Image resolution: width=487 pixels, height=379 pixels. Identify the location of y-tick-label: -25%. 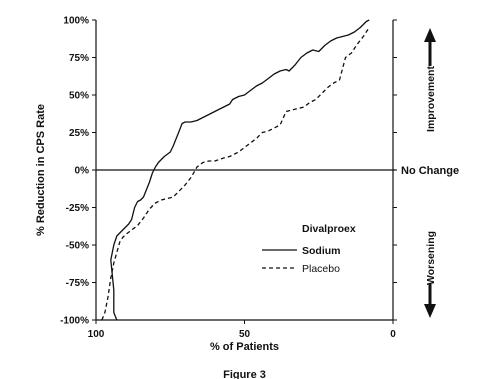
(77, 208).